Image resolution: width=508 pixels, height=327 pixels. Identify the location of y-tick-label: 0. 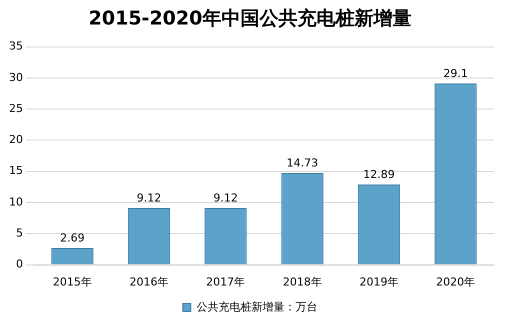
(19, 264).